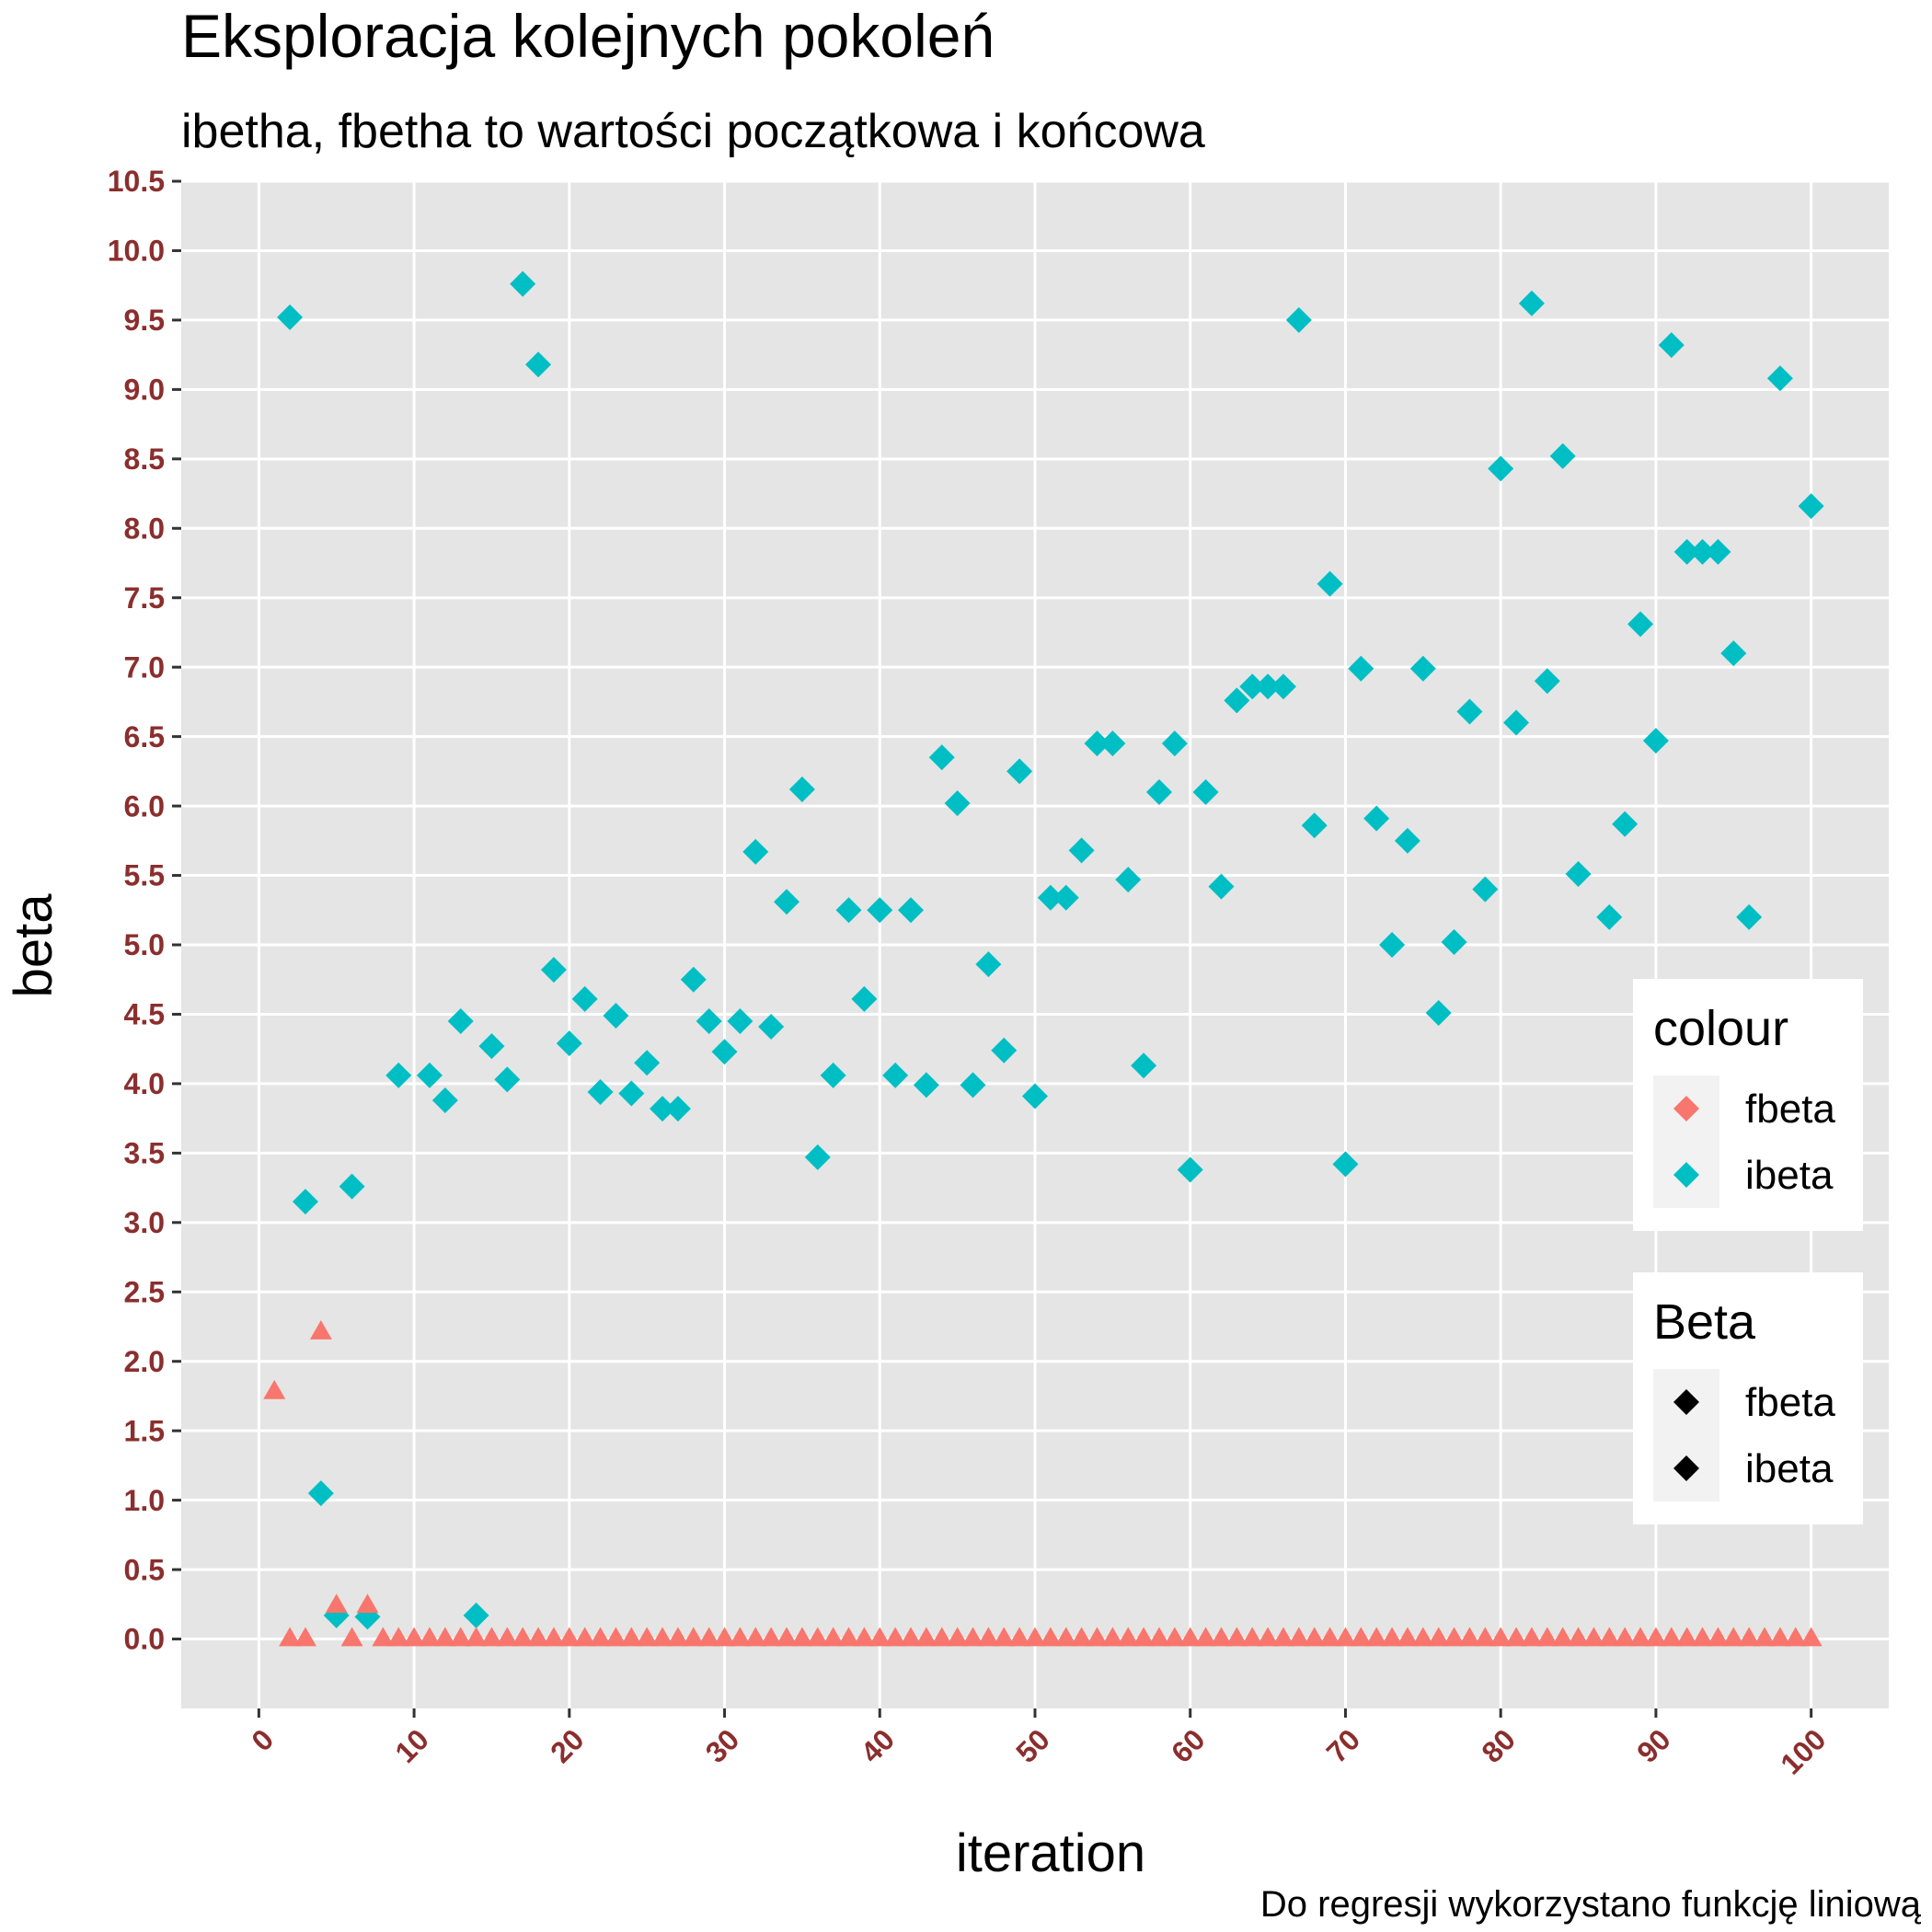 This screenshot has width=1932, height=1932. Describe the element at coordinates (262, 1739) in the screenshot. I see `x-tick-label: 0` at that location.